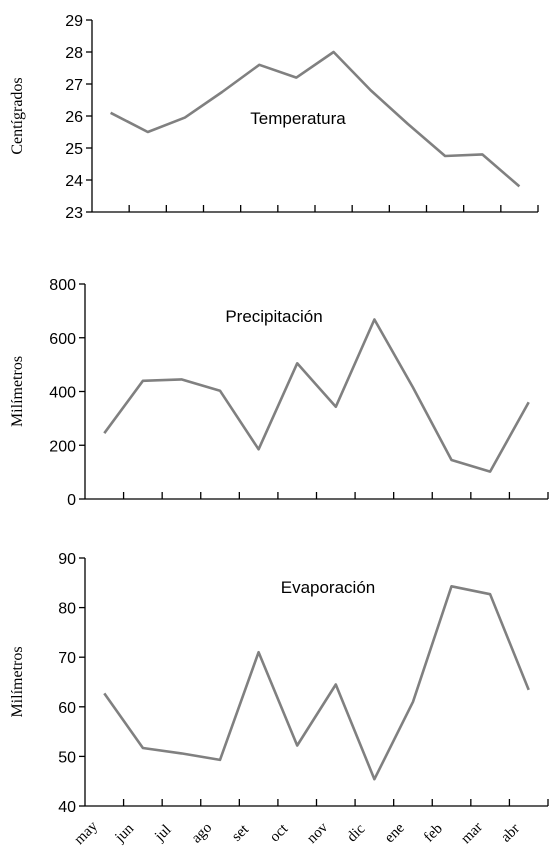 The image size is (560, 856). Describe the element at coordinates (395, 833) in the screenshot. I see `x-tick-label: ene` at that location.